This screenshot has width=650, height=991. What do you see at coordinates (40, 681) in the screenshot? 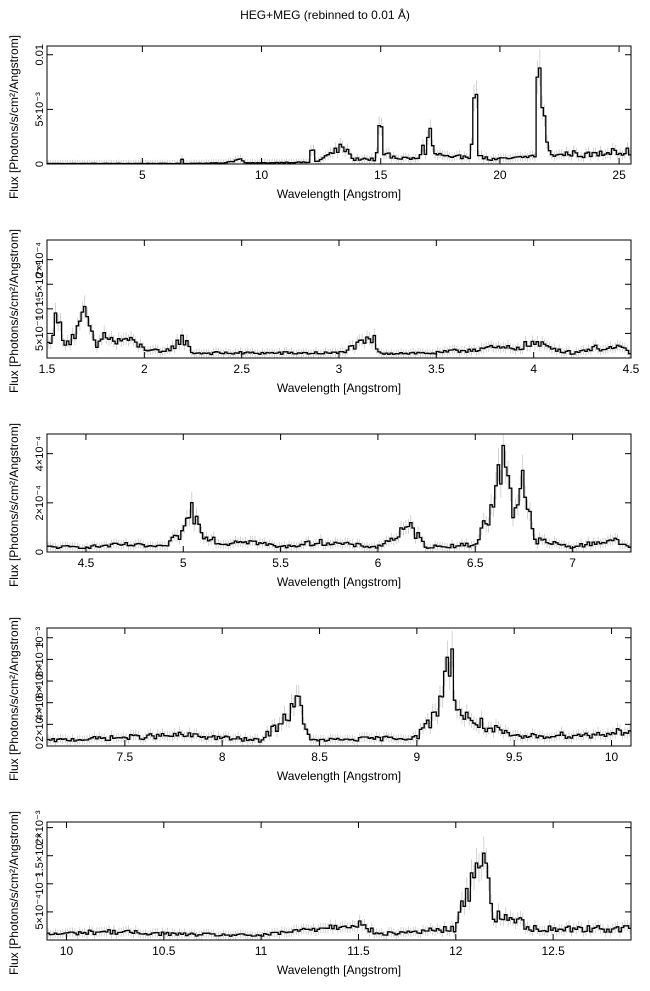
I see `y-tick-label: 6×10⁻⁴` at bounding box center [40, 681].